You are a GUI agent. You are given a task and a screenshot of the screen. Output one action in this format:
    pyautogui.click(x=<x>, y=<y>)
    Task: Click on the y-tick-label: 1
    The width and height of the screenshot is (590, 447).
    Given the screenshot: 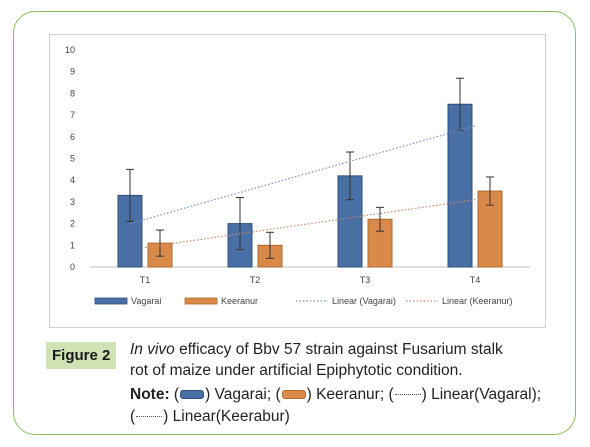 What is the action you would take?
    pyautogui.click(x=72, y=245)
    